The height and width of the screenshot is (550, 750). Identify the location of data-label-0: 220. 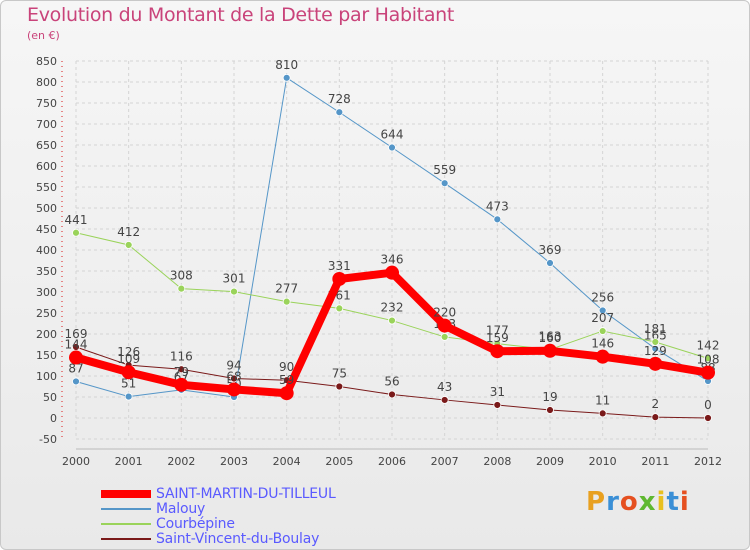
(444, 313).